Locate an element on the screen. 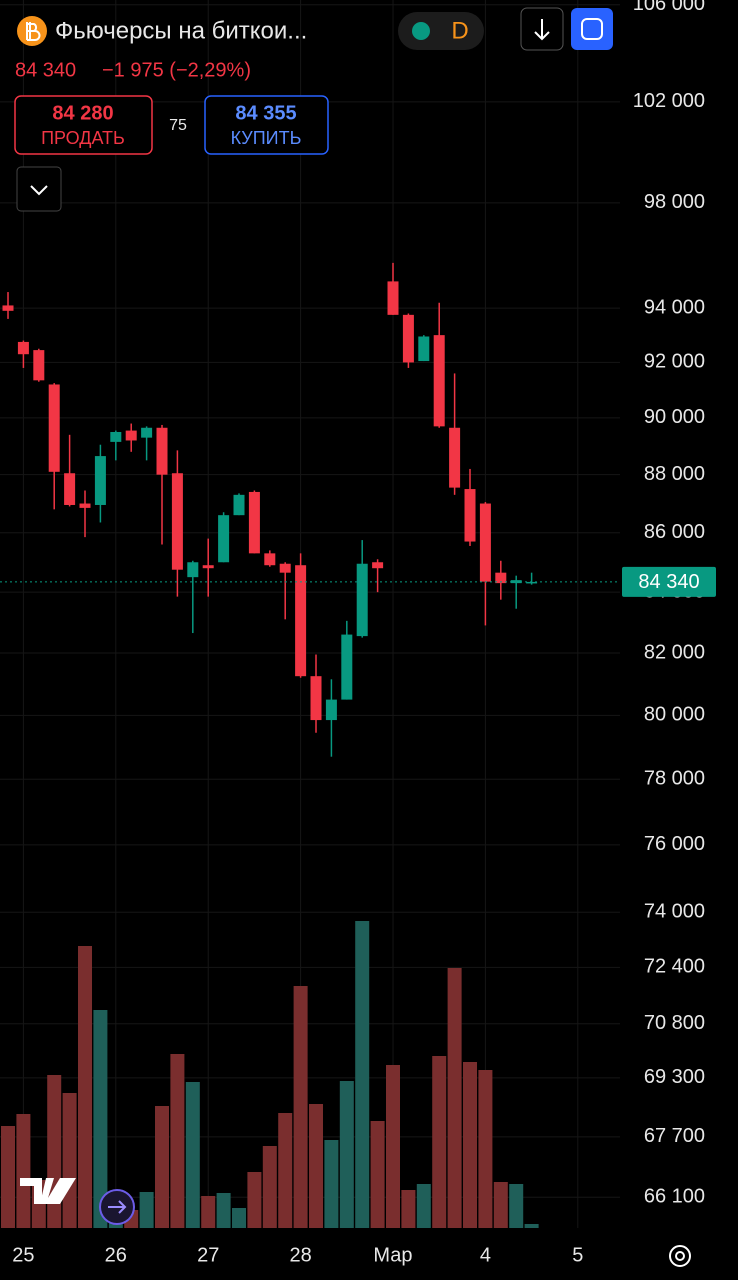 The image size is (738, 1280). x-tick-label: Мар is located at coordinates (392, 1255).